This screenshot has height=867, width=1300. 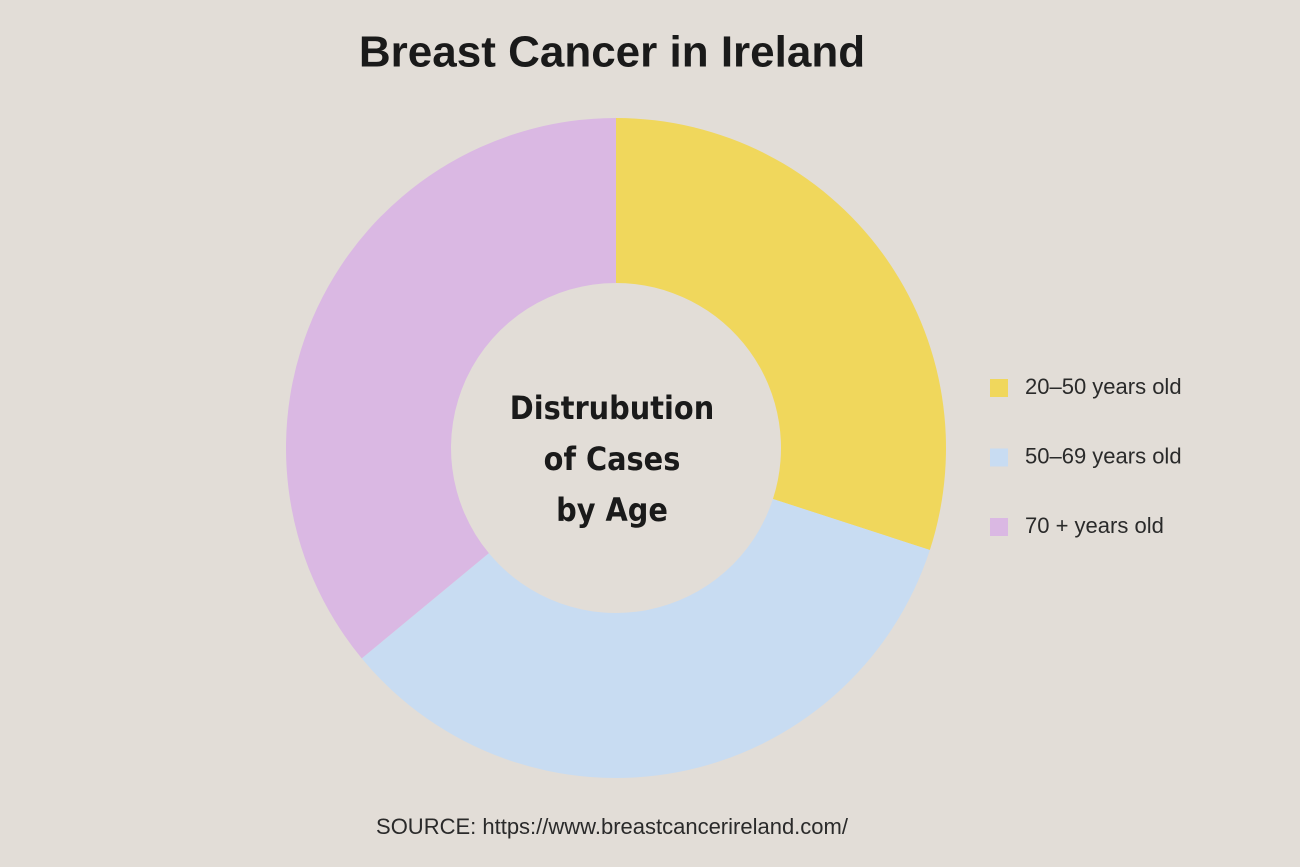 I want to click on legend-label: 50–69 years old, so click(x=1103, y=455).